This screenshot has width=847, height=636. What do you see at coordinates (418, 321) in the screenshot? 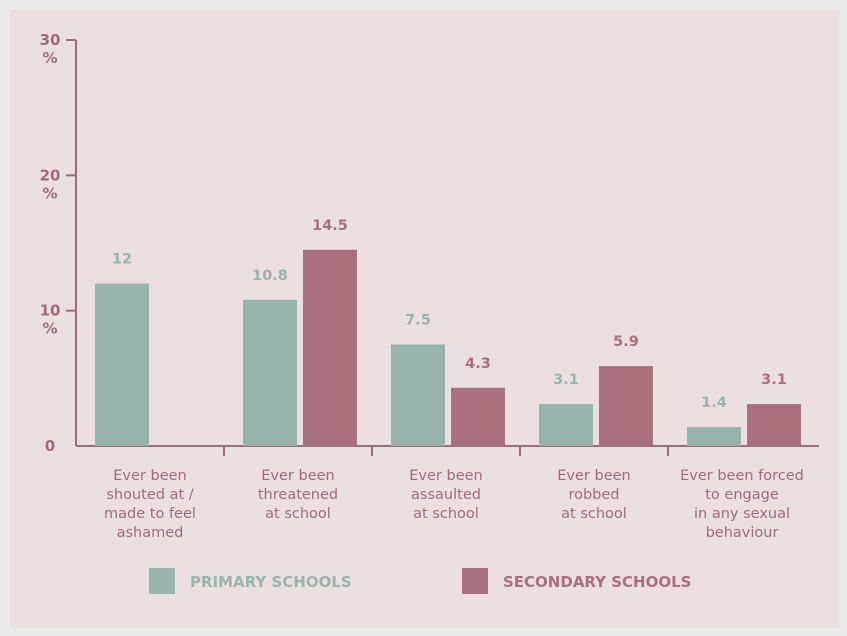
I see `bar-value-label: 7.5` at bounding box center [418, 321].